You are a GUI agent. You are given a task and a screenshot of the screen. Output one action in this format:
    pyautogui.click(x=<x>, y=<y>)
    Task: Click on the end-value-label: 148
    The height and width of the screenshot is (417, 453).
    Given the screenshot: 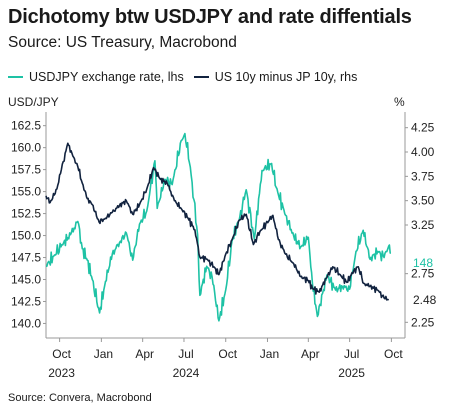 What is the action you would take?
    pyautogui.click(x=423, y=263)
    